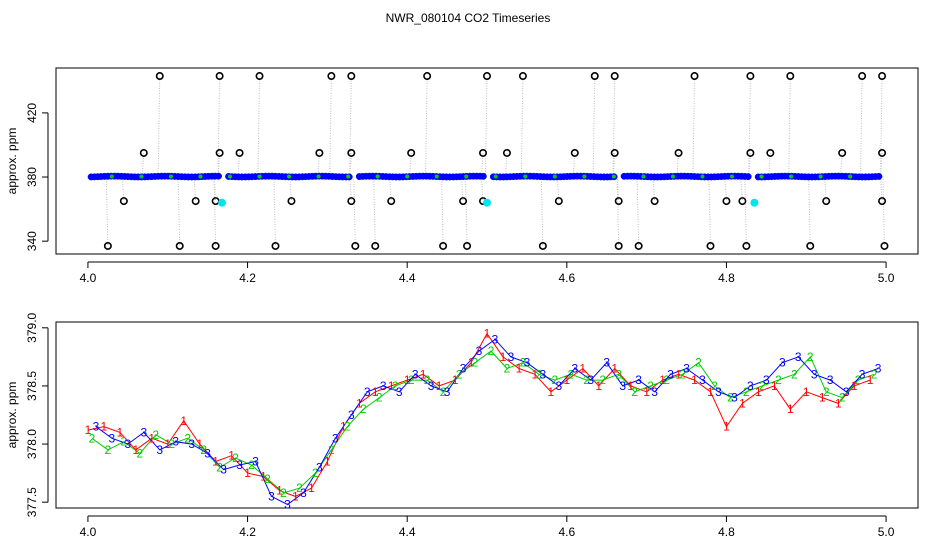  What do you see at coordinates (247, 532) in the screenshot?
I see `x-tick-label: 4.2` at bounding box center [247, 532].